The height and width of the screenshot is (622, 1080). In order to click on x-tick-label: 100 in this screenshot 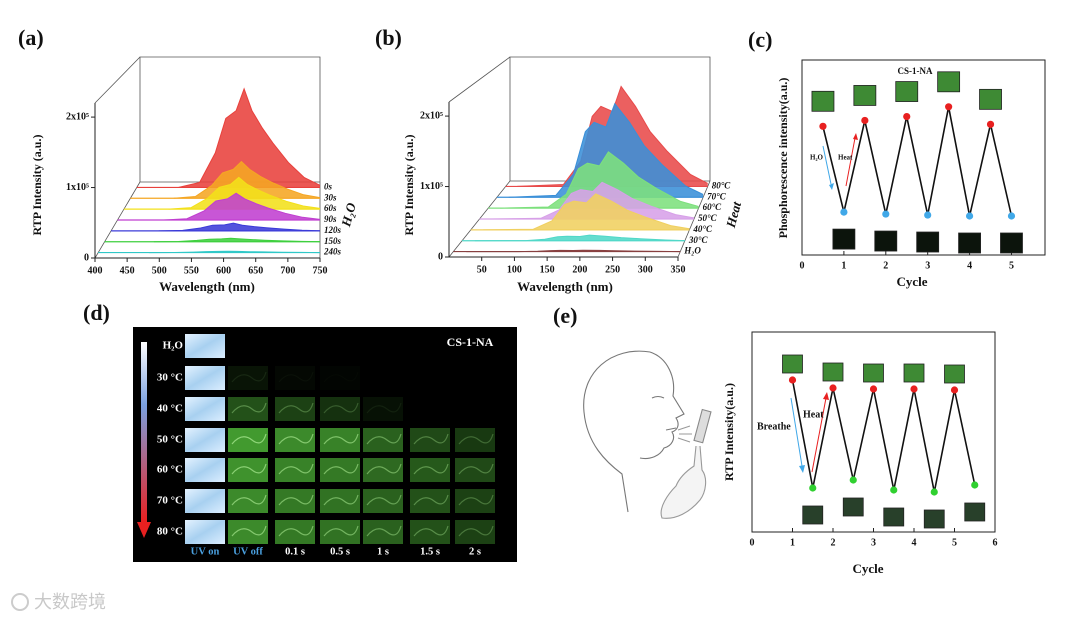, I will do `click(514, 269)`.